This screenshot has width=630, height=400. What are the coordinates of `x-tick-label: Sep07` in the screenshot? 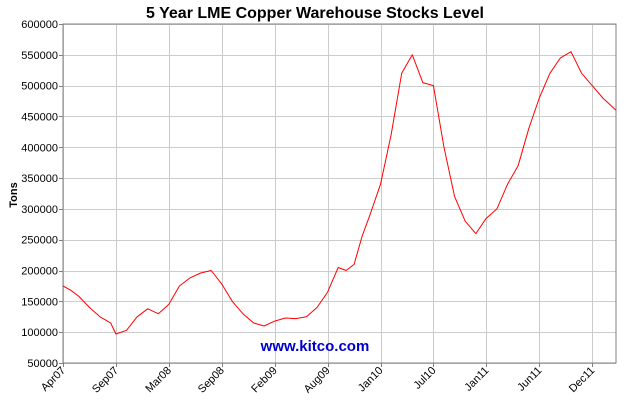 It's located at (105, 380).